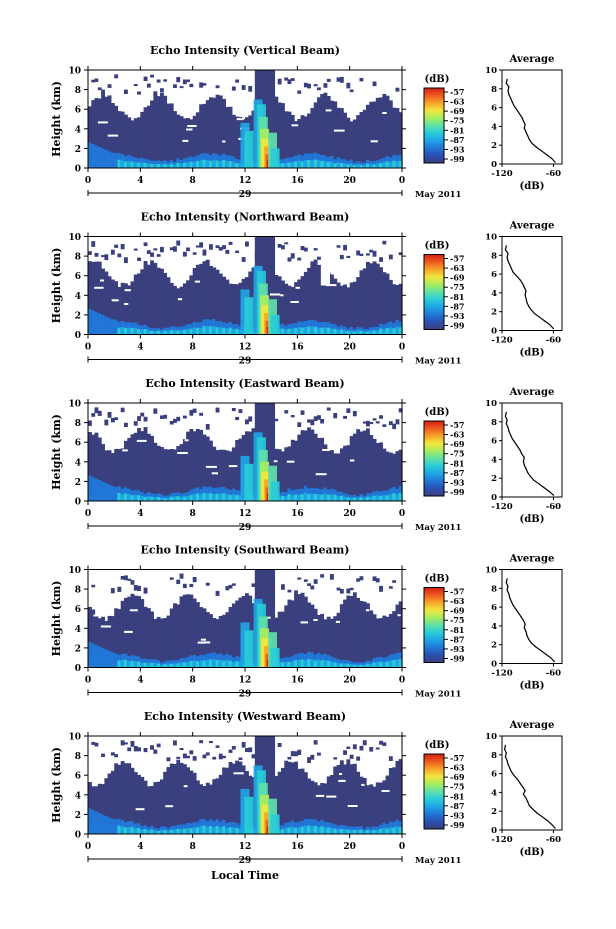 This screenshot has height=929, width=616. What do you see at coordinates (532, 450) in the screenshot?
I see `average-frame` at bounding box center [532, 450].